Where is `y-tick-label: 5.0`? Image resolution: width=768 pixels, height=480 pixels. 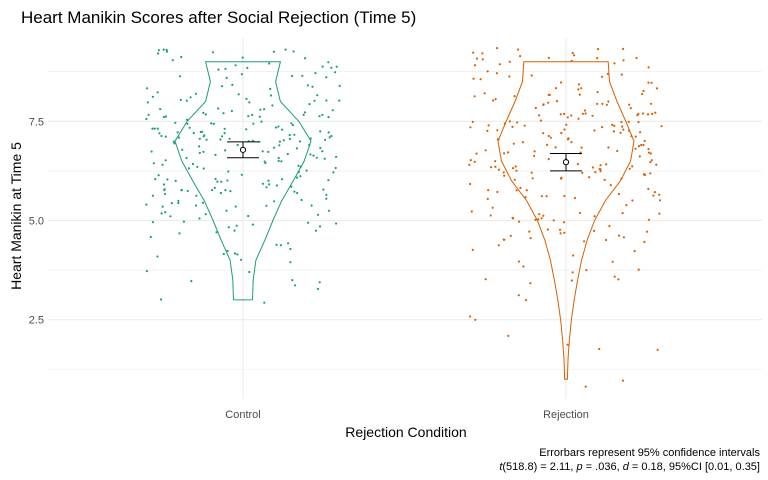
y-tick-label: 5.0 is located at coordinates (36, 221).